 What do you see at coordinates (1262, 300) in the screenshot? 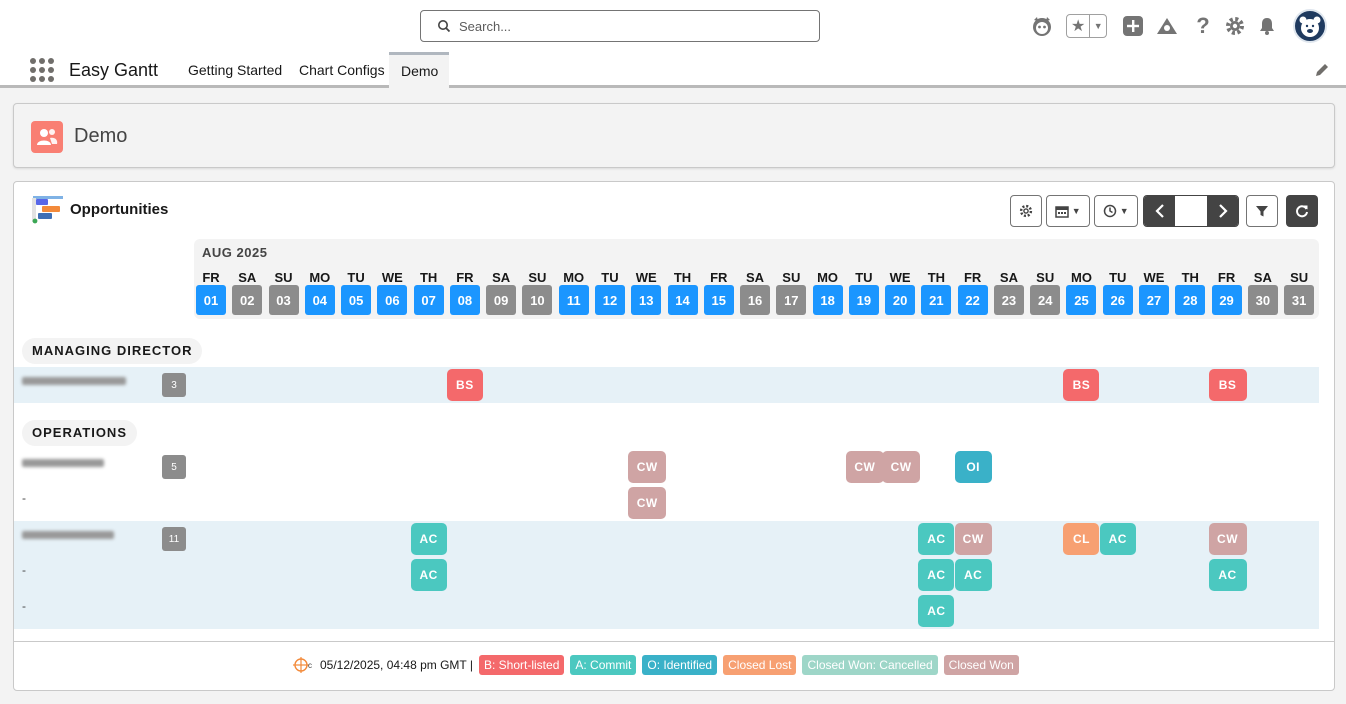
I see `day-number-cell: 30` at bounding box center [1262, 300].